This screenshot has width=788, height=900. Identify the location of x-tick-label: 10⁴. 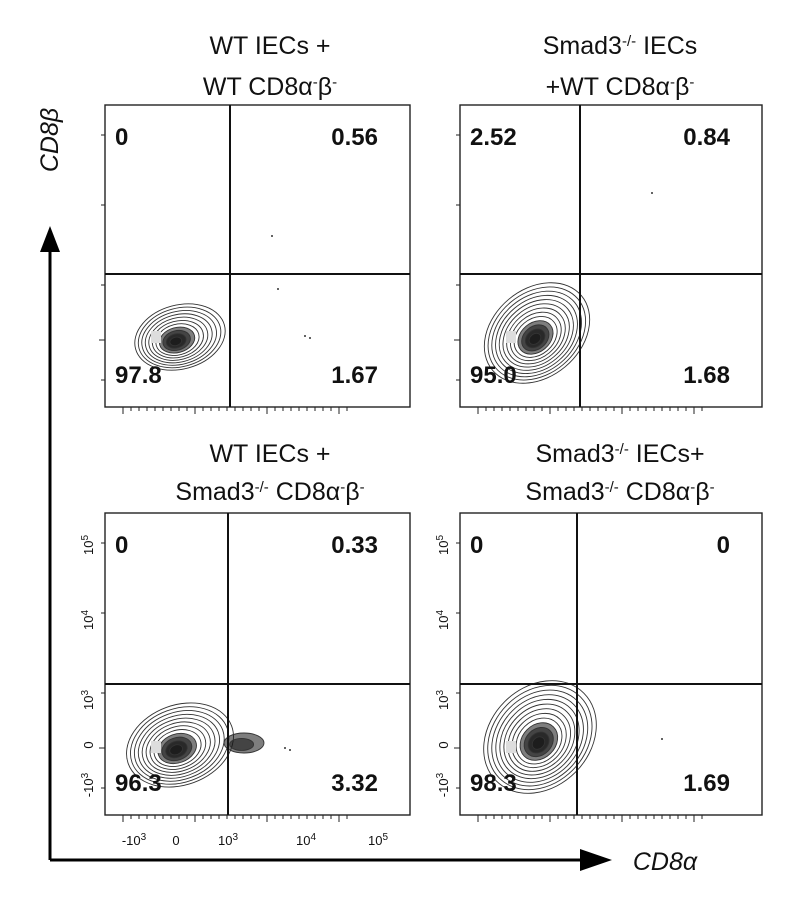
(306, 840).